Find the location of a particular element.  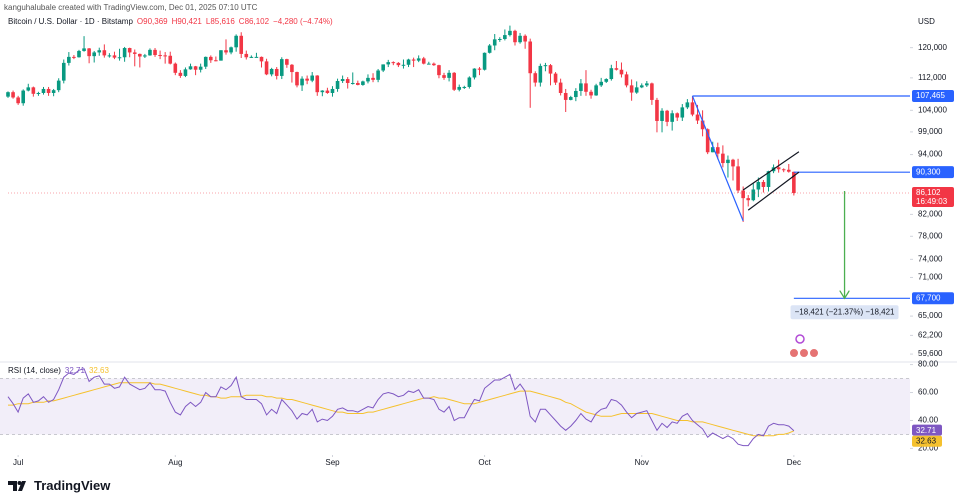

y-tick-label: 94,000 is located at coordinates (930, 154).